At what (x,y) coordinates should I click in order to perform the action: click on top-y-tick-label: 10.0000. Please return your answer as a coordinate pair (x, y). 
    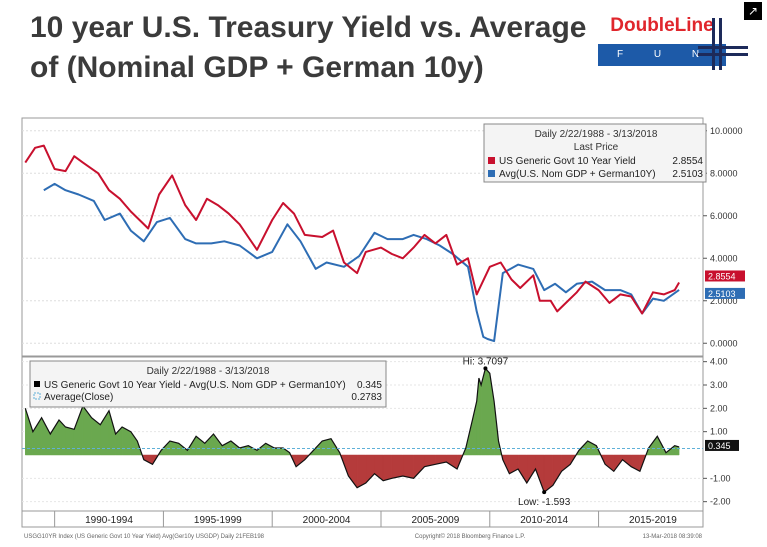
    Looking at the image, I should click on (726, 131).